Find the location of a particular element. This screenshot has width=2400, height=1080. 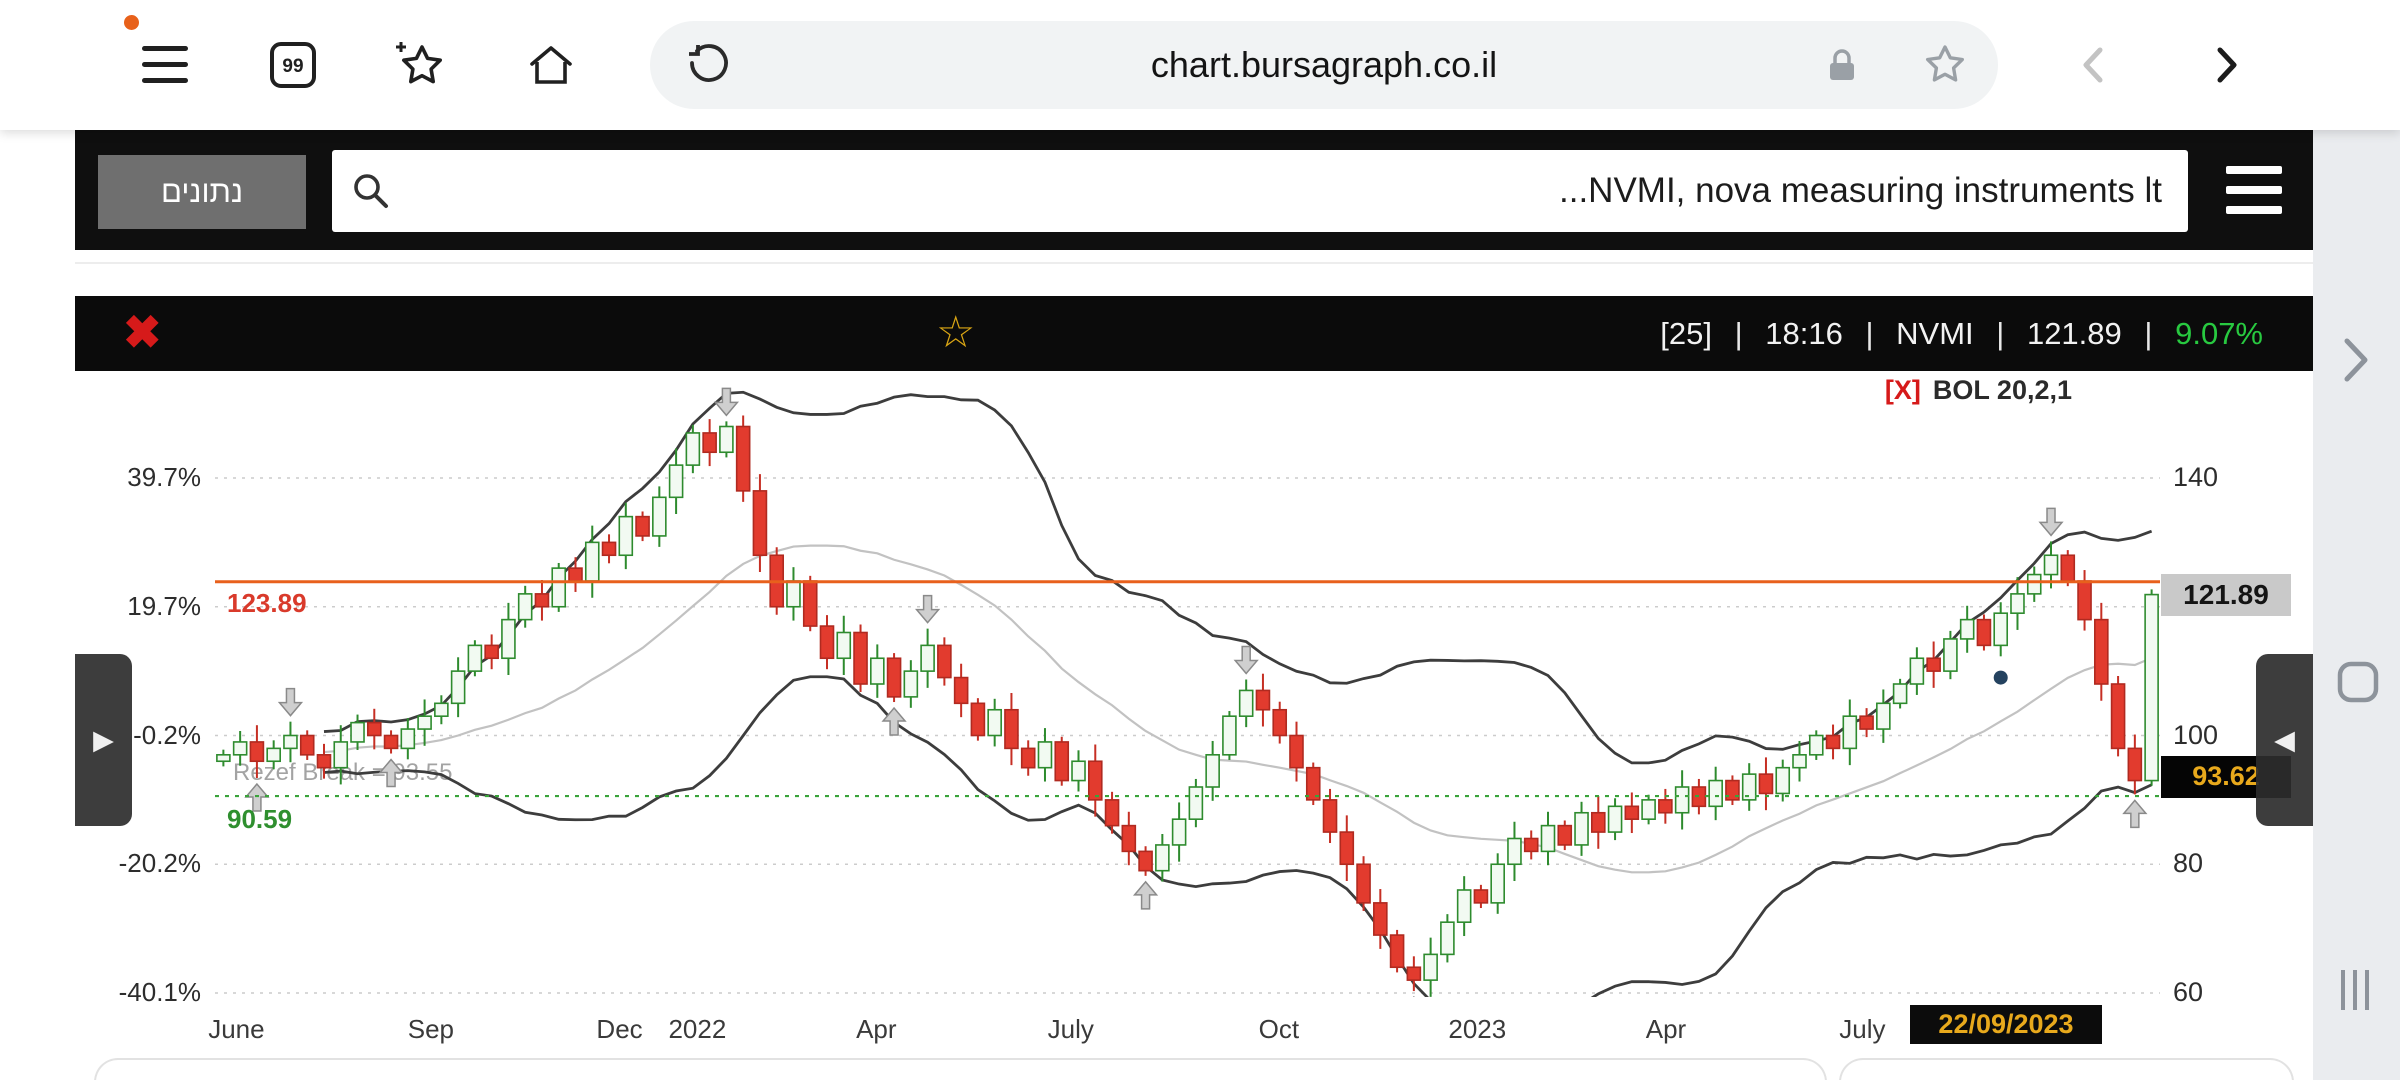

ticker-time: 18:16 is located at coordinates (1804, 333).